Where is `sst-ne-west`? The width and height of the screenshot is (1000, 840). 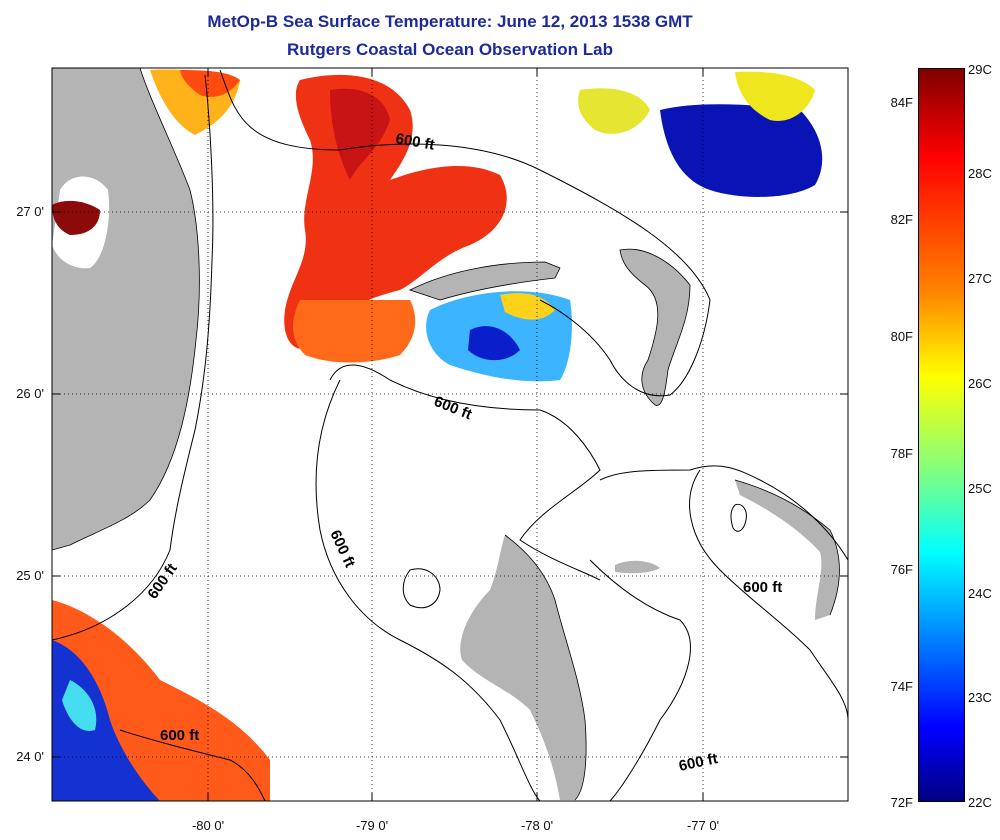
sst-ne-west is located at coordinates (614, 111).